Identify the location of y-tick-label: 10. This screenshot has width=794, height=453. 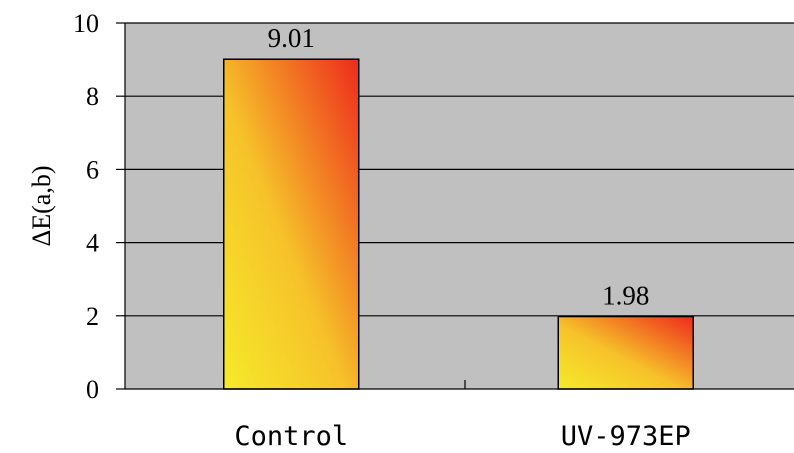
(86, 23).